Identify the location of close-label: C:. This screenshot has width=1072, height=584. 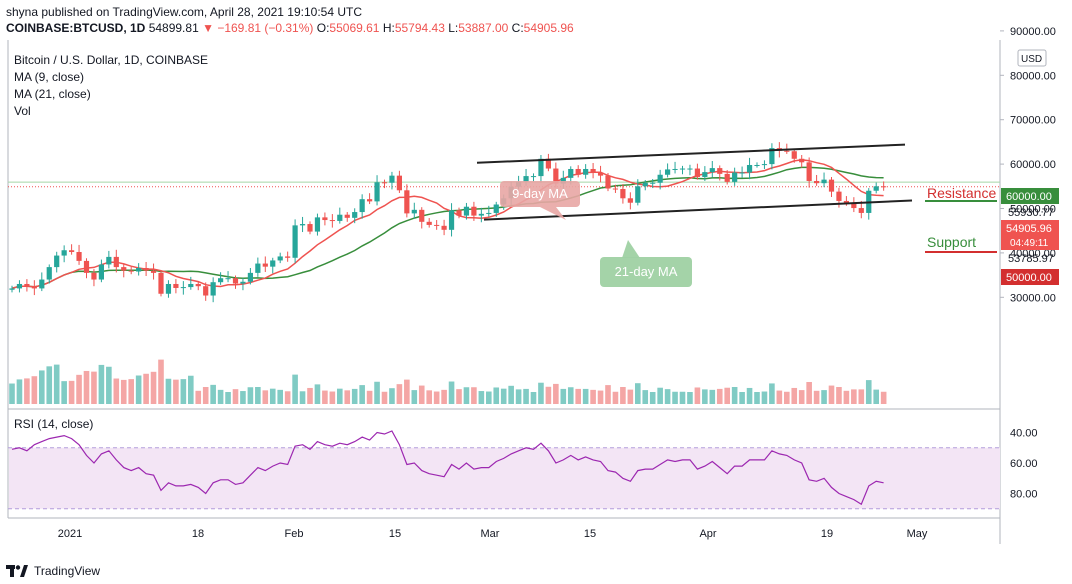
(517, 28).